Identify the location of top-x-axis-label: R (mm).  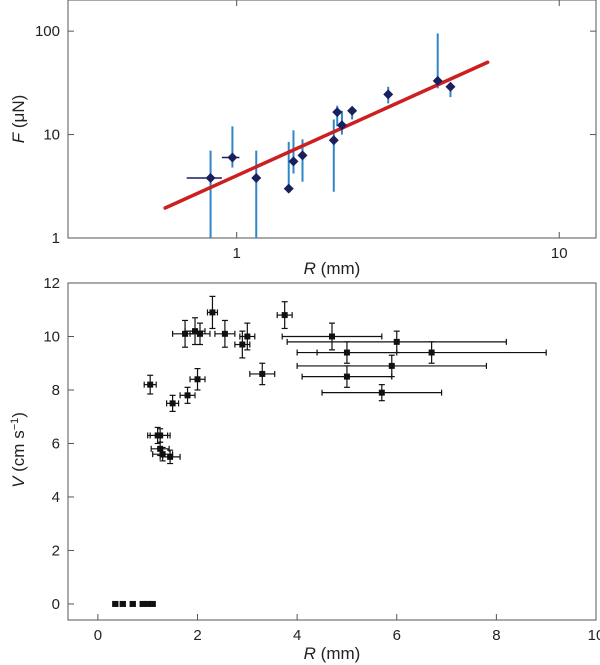
(332, 268).